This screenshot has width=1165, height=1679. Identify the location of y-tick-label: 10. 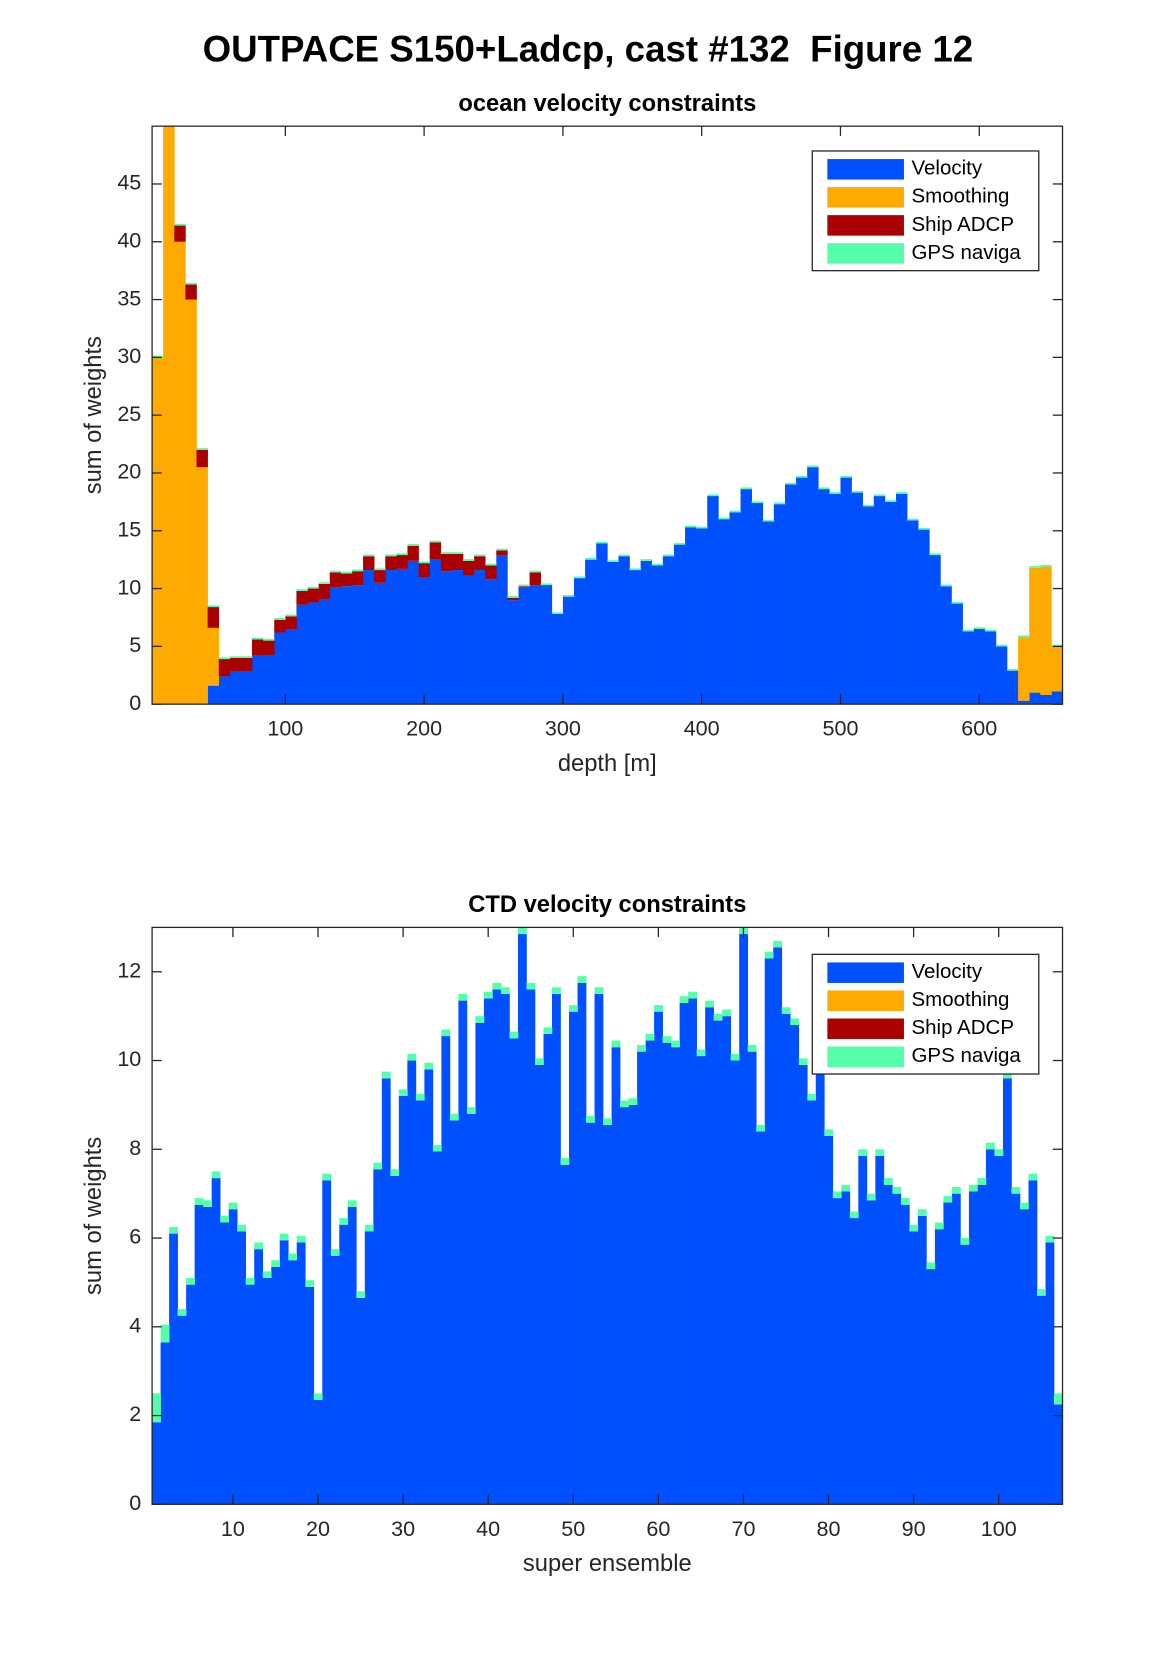
(129, 586).